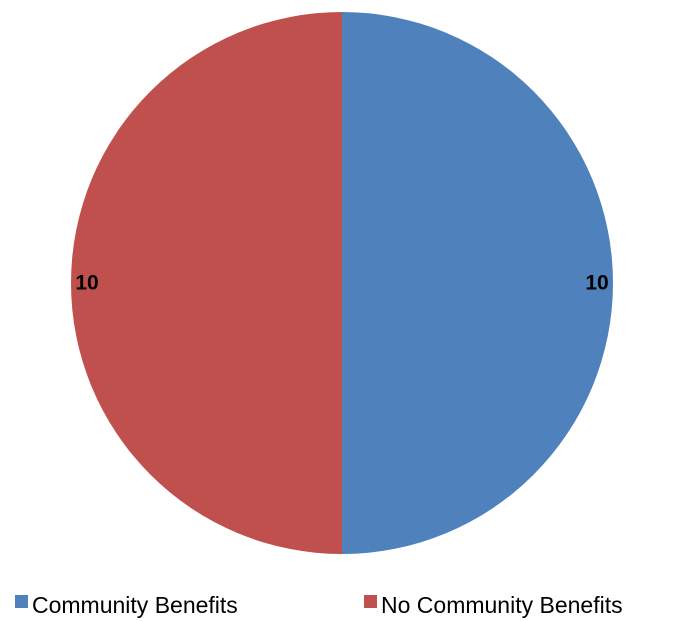 The image size is (697, 621). What do you see at coordinates (596, 283) in the screenshot?
I see `data-label-1: 10` at bounding box center [596, 283].